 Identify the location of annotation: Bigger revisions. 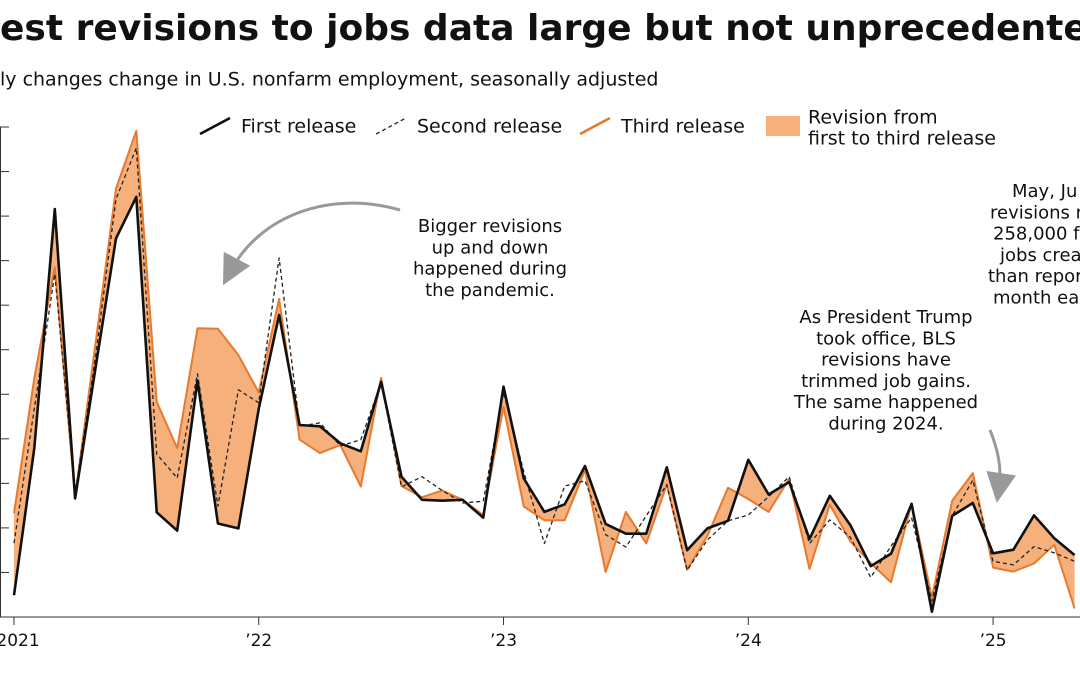
(490, 226).